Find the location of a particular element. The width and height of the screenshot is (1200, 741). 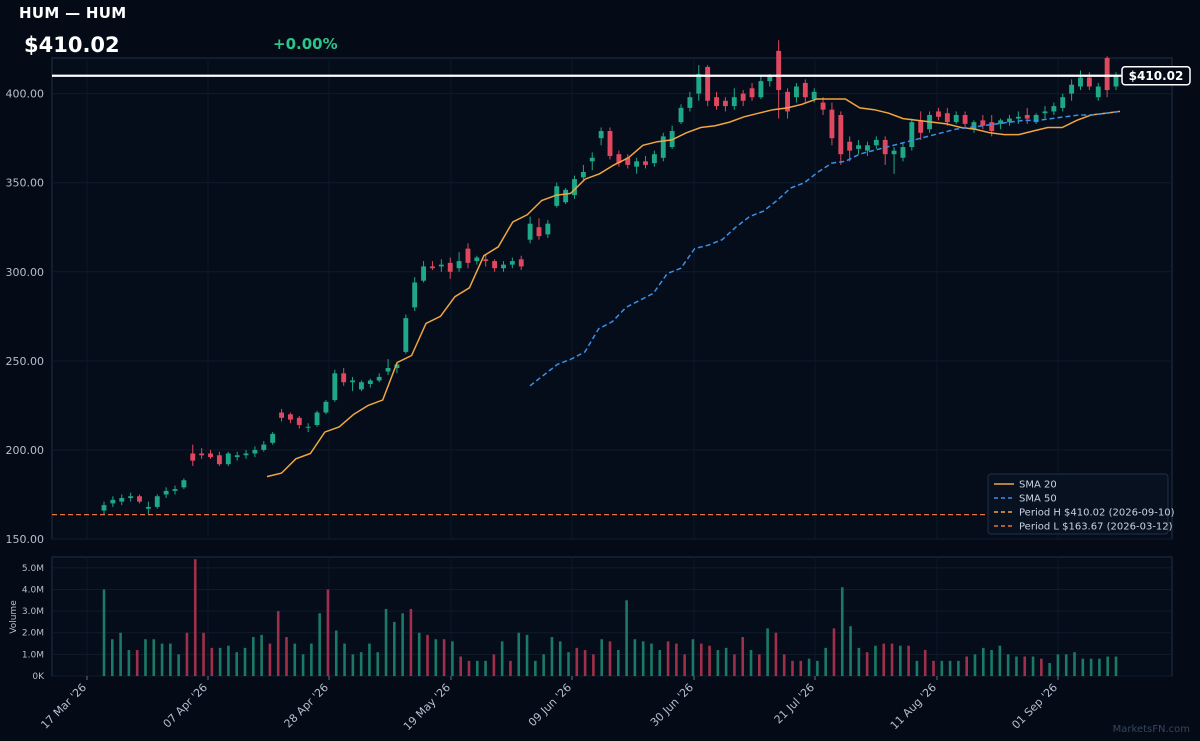

watermark: MarketsFN.com is located at coordinates (1151, 729).